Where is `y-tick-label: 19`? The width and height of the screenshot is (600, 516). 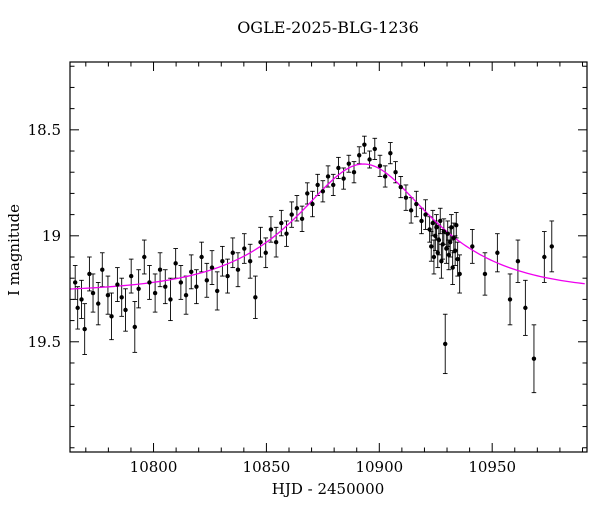 y-tick-label: 19 is located at coordinates (51, 236).